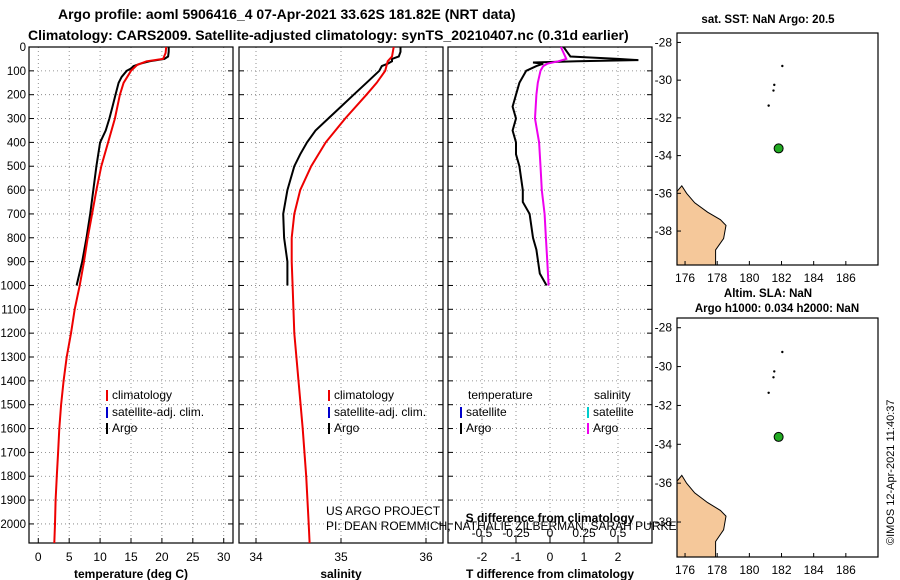 The width and height of the screenshot is (900, 580). What do you see at coordinates (23, 48) in the screenshot?
I see `temperature-ytick-label: 0` at bounding box center [23, 48].